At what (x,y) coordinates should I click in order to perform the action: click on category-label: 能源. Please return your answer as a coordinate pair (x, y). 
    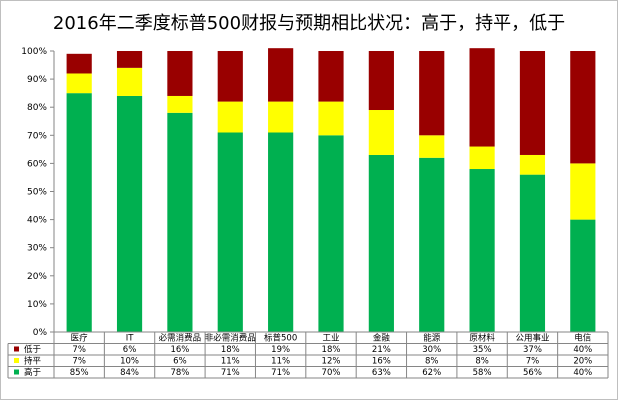
    Looking at the image, I should click on (432, 338).